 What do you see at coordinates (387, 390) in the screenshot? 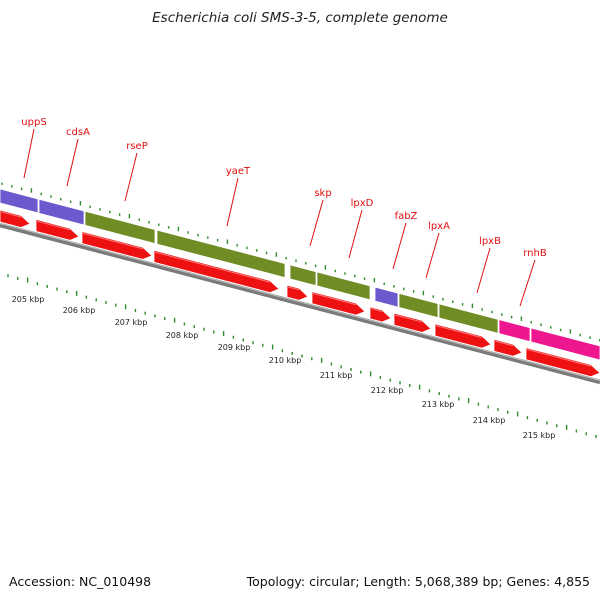
I see `kbp-label: 212 kbp` at bounding box center [387, 390].